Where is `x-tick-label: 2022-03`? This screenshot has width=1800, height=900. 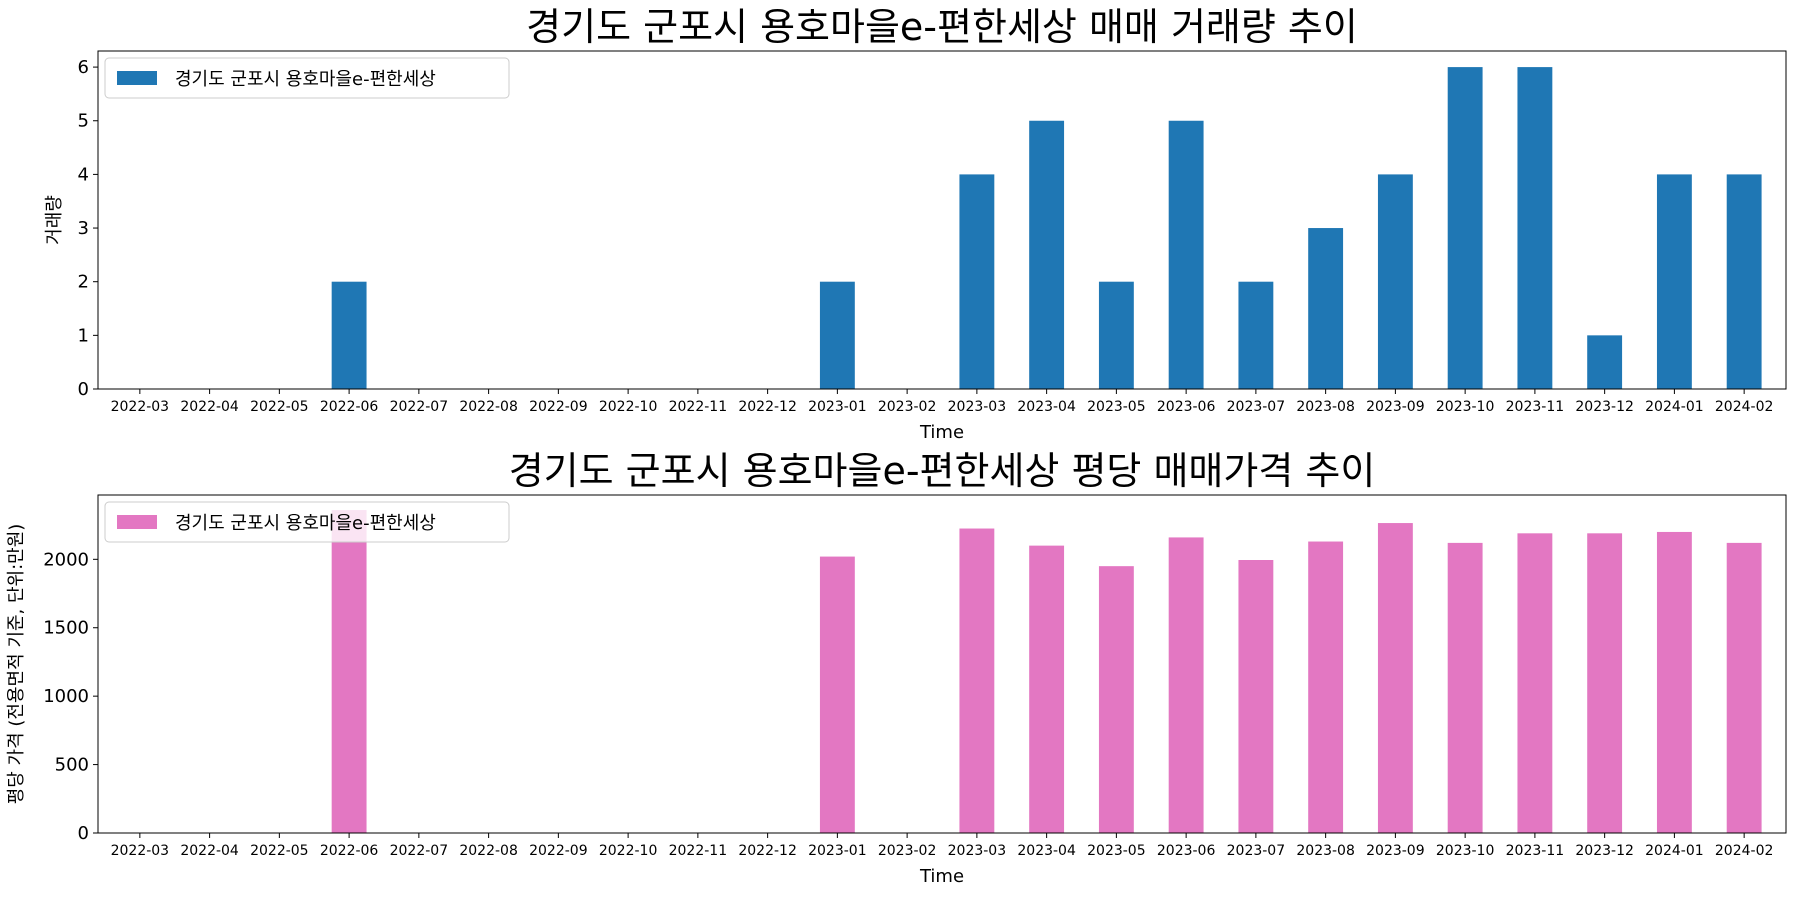 x-tick-label: 2022-03 is located at coordinates (140, 407).